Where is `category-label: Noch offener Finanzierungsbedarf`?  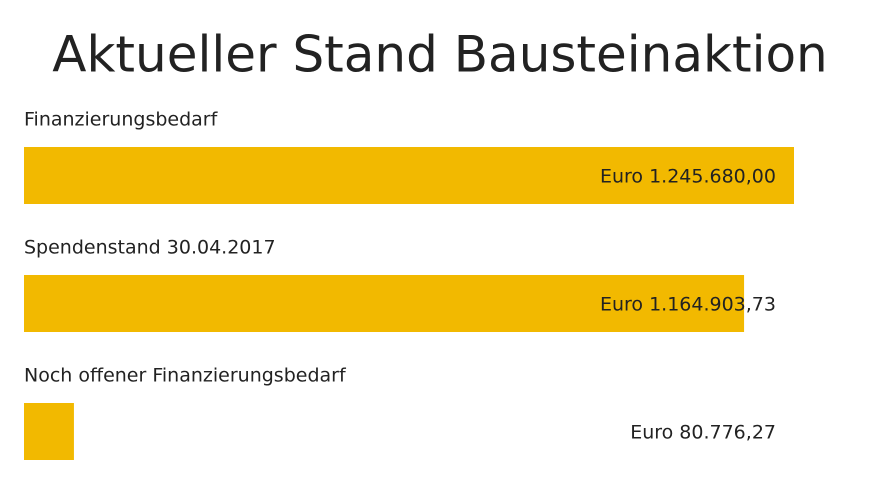 category-label: Noch offener Finanzierungsbedarf is located at coordinates (185, 376).